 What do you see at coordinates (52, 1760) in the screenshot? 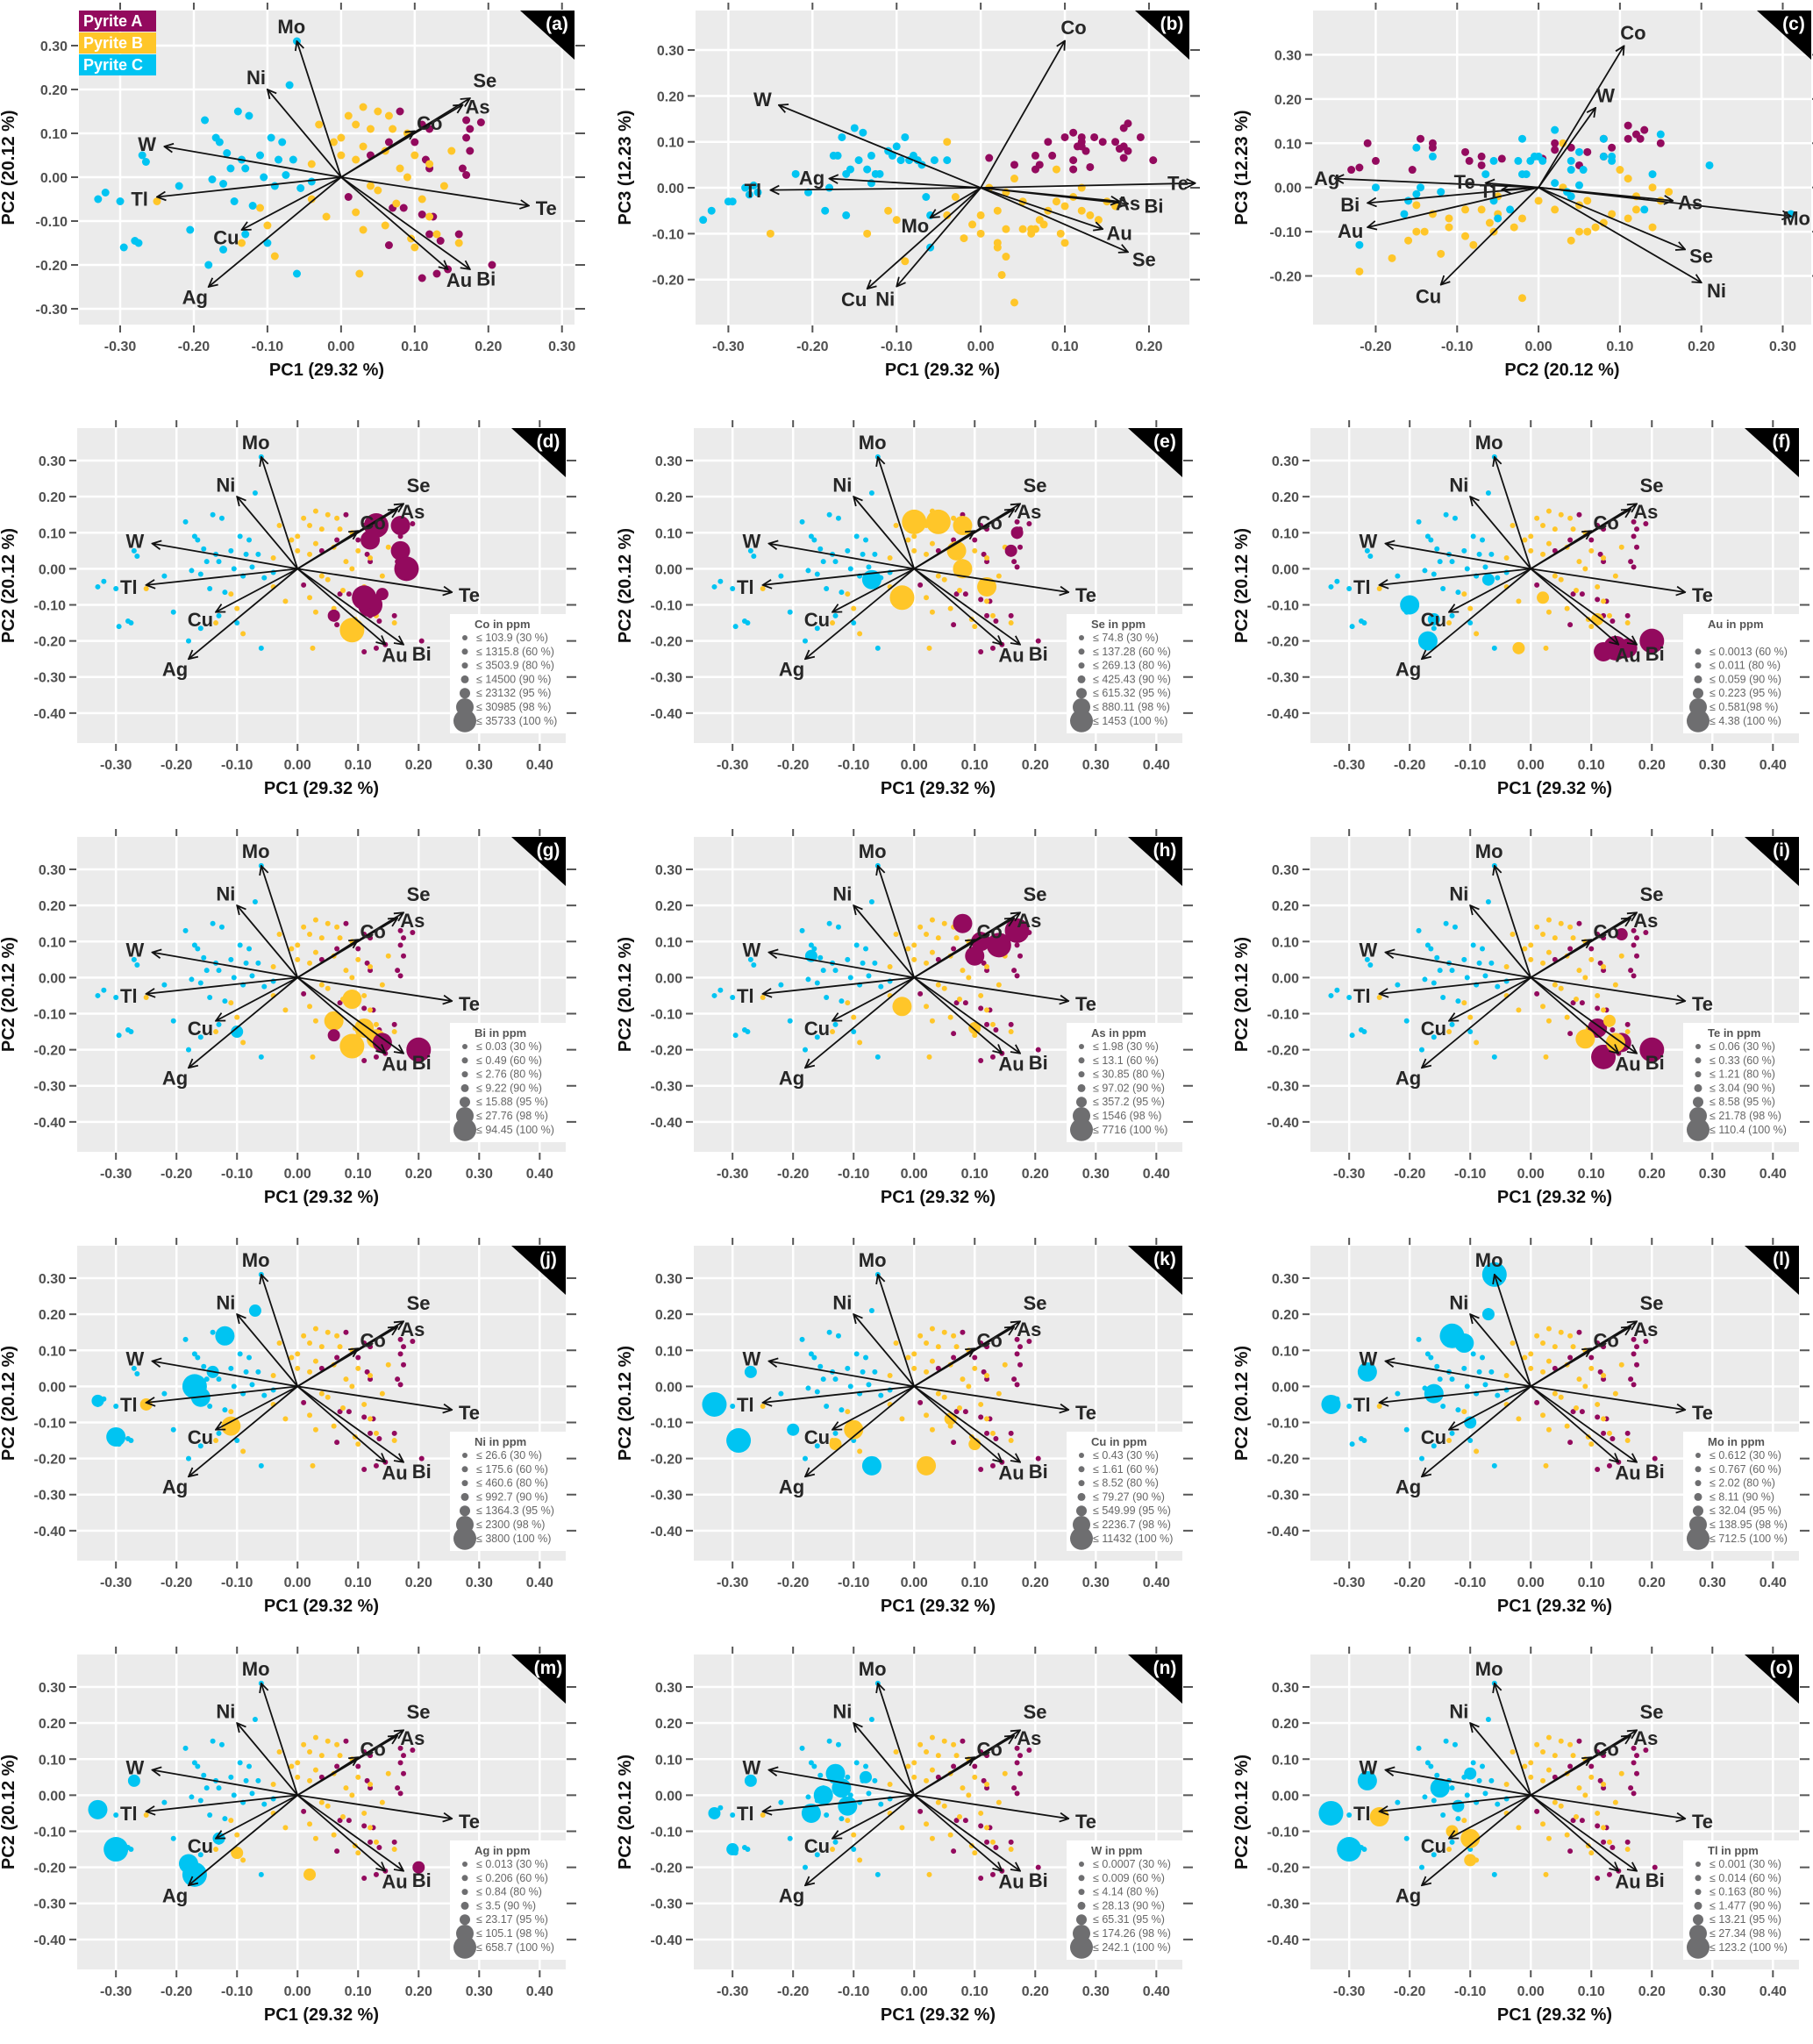
I see `y-tick-label: 0.10` at bounding box center [52, 1760].